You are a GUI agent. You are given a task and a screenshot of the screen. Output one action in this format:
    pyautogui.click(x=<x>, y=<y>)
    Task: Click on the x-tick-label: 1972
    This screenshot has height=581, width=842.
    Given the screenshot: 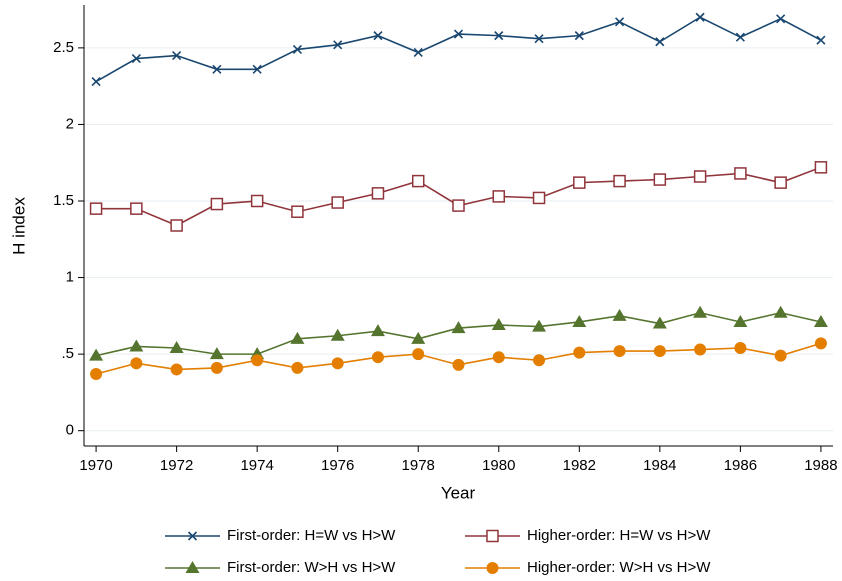 What is the action you would take?
    pyautogui.click(x=176, y=465)
    